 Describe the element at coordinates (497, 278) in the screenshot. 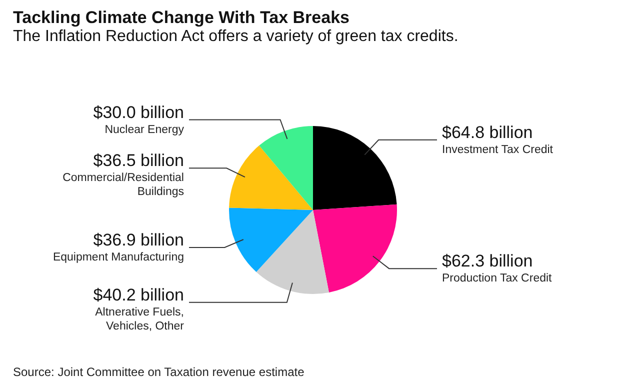

I see `slice-label: Production Tax Credit` at that location.